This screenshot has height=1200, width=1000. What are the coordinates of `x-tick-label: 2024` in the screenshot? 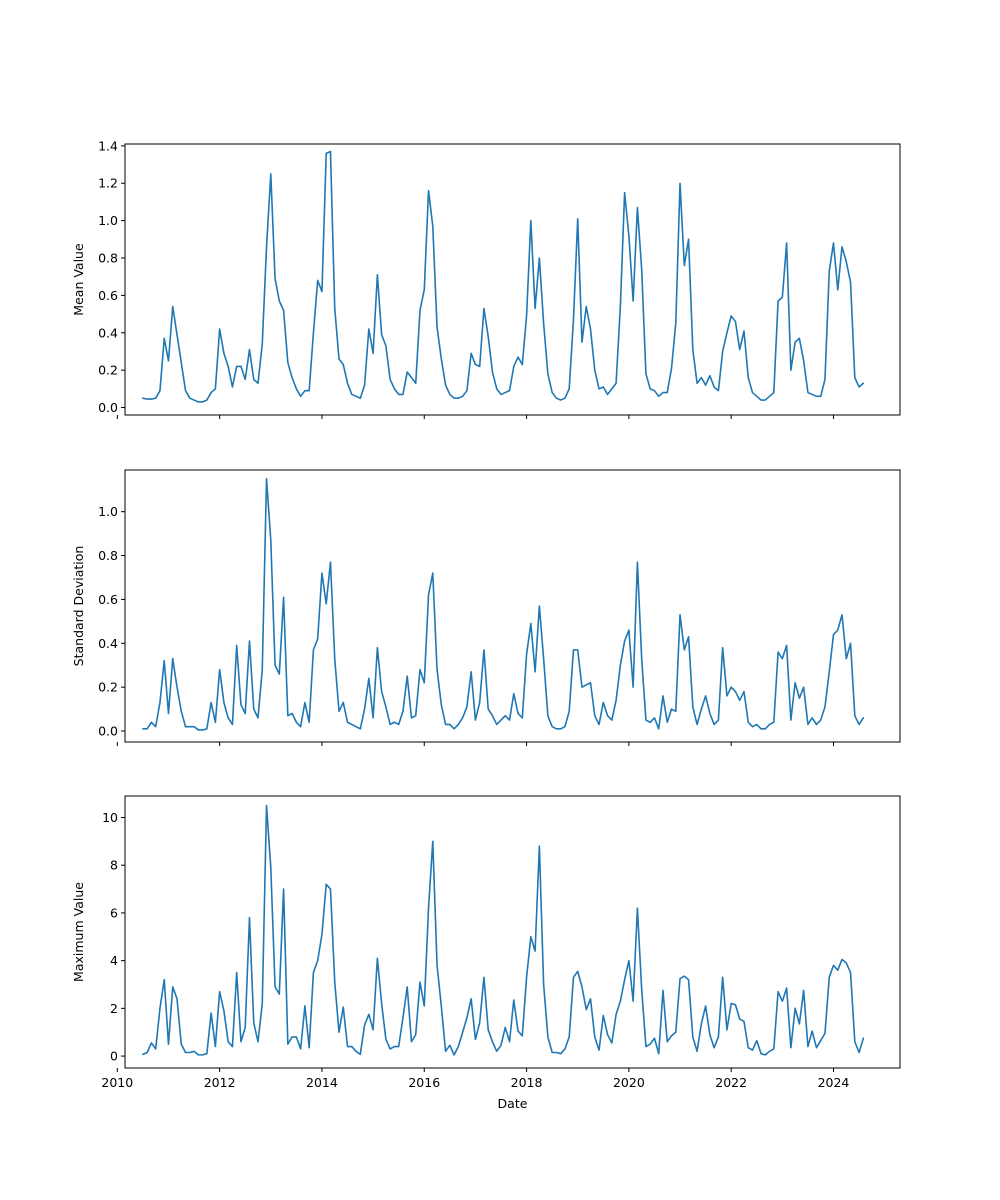 It's located at (834, 1082).